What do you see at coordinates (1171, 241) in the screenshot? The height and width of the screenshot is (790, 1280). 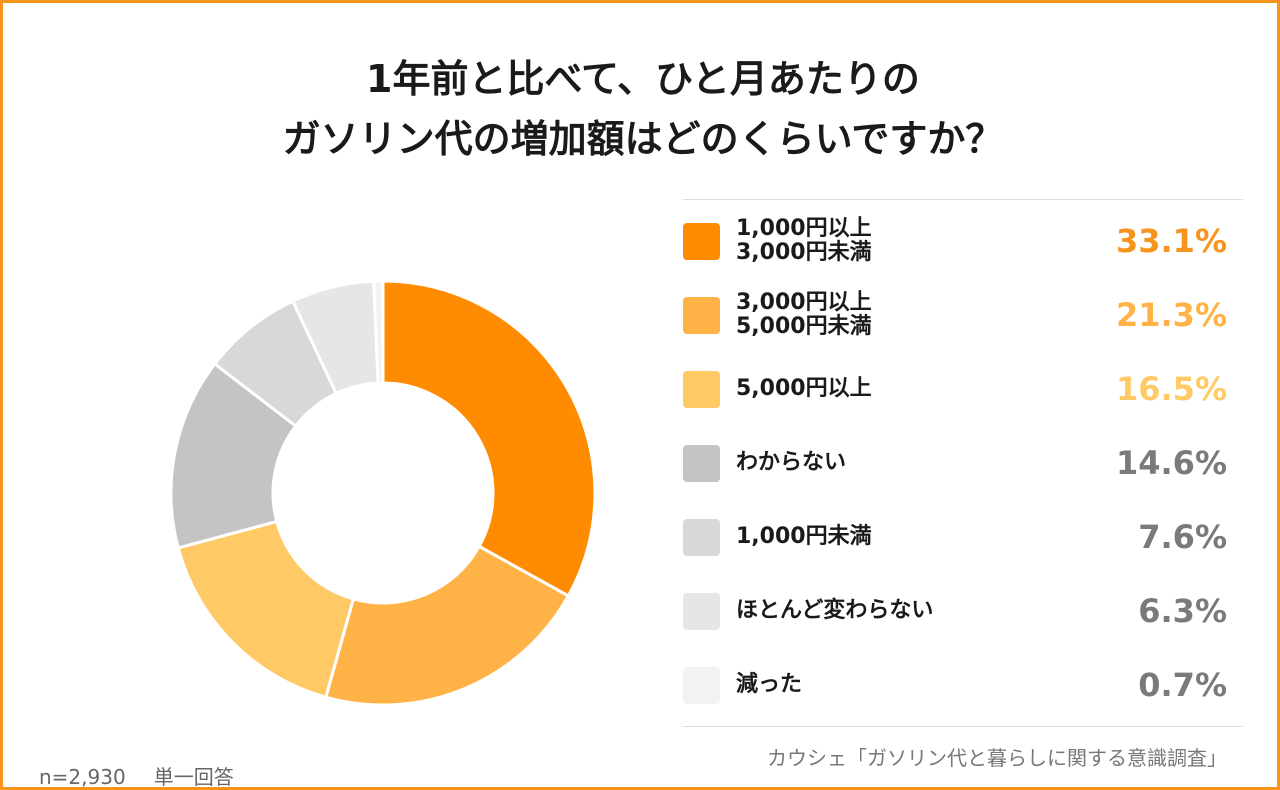 I see `legend-value: 33.1%` at bounding box center [1171, 241].